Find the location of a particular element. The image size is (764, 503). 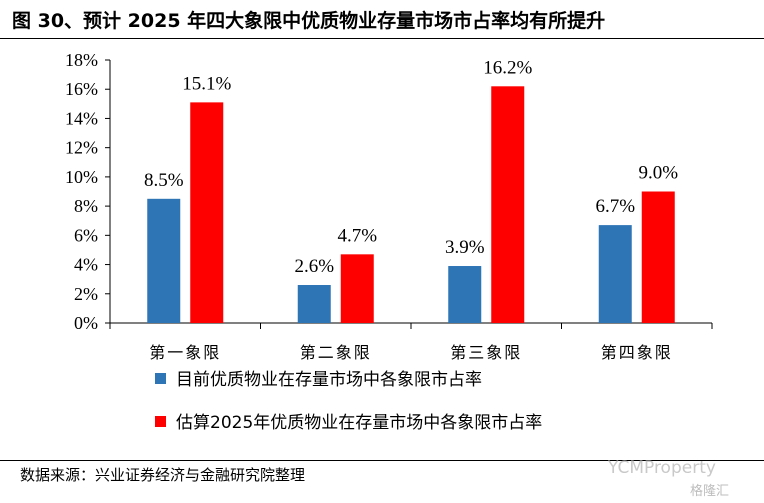

y-tick-label: 8% is located at coordinates (86, 206).